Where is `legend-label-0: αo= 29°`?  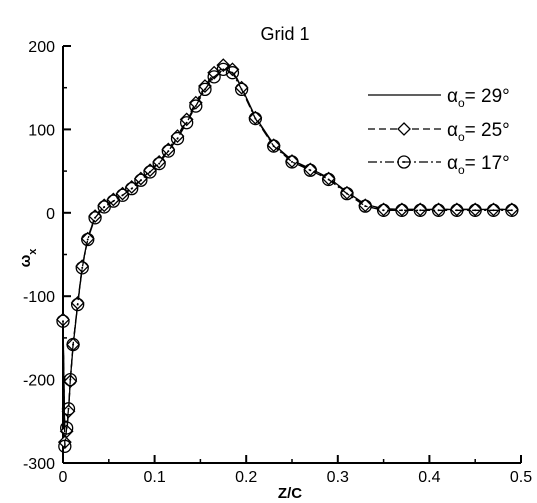 legend-label-0: αo= 29° is located at coordinates (478, 98).